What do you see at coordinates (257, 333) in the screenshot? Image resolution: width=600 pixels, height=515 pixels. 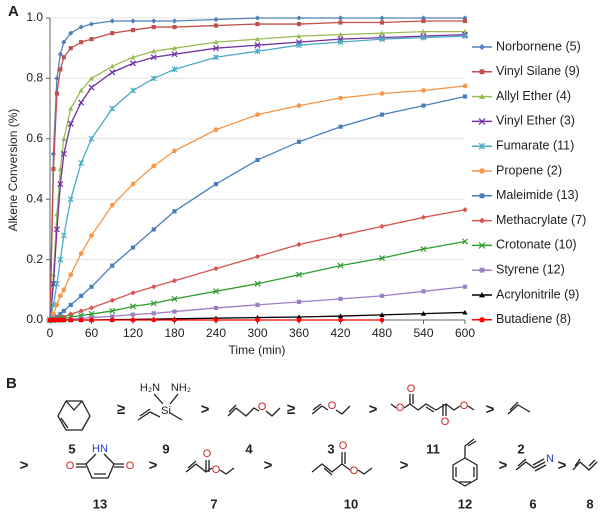 I see `x-tick-label: 300` at bounding box center [257, 333].